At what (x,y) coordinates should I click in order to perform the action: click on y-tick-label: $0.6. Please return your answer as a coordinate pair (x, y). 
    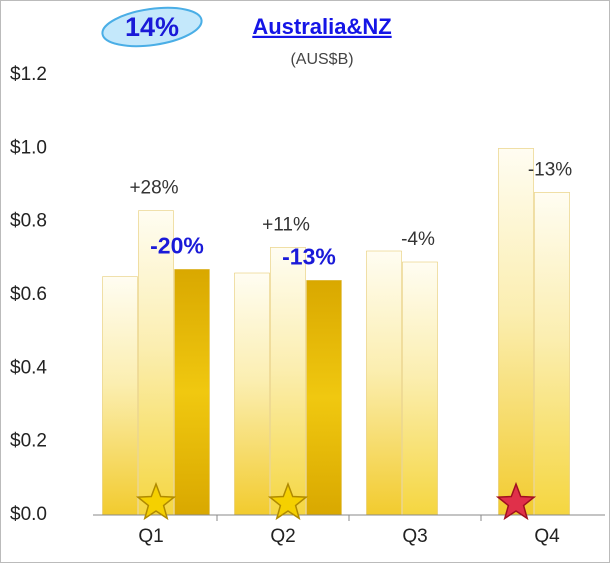
    Looking at the image, I should click on (28, 294).